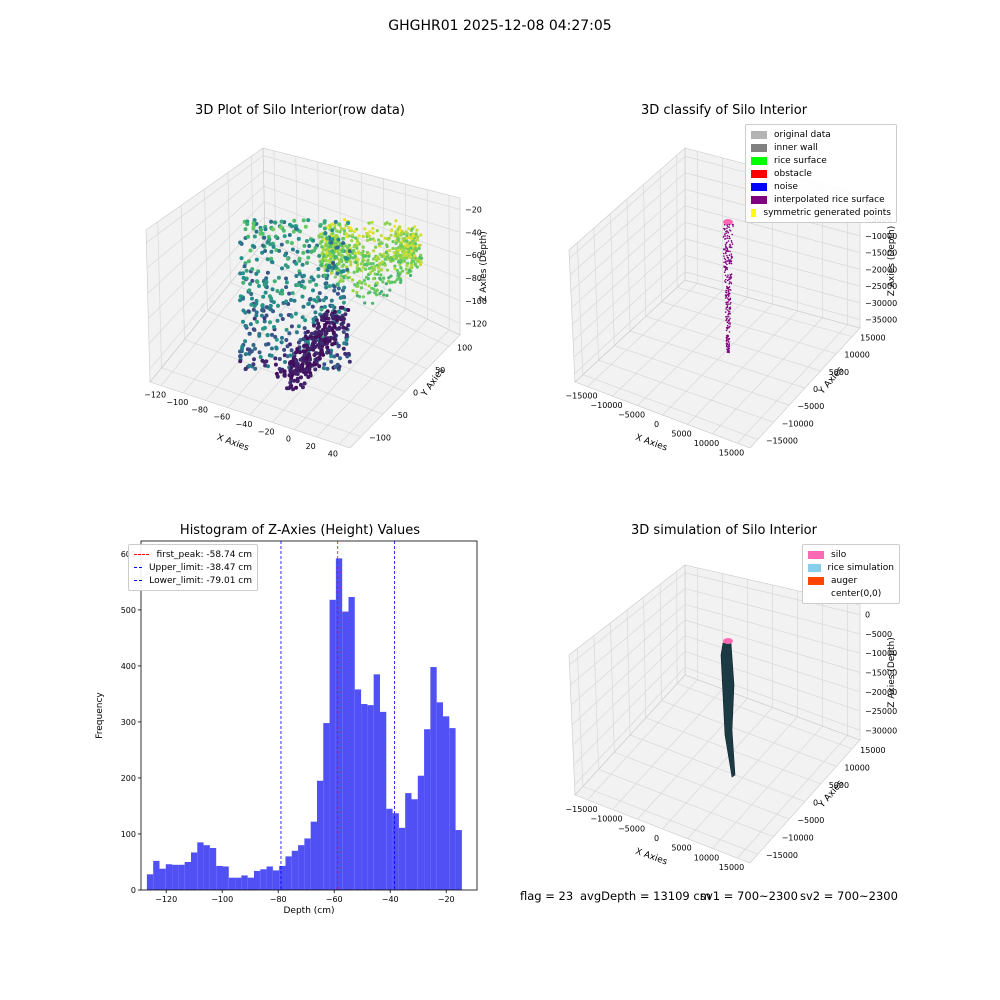 This screenshot has width=1000, height=1000. What do you see at coordinates (839, 785) in the screenshot?
I see `p4-y-tick: 5000` at bounding box center [839, 785].